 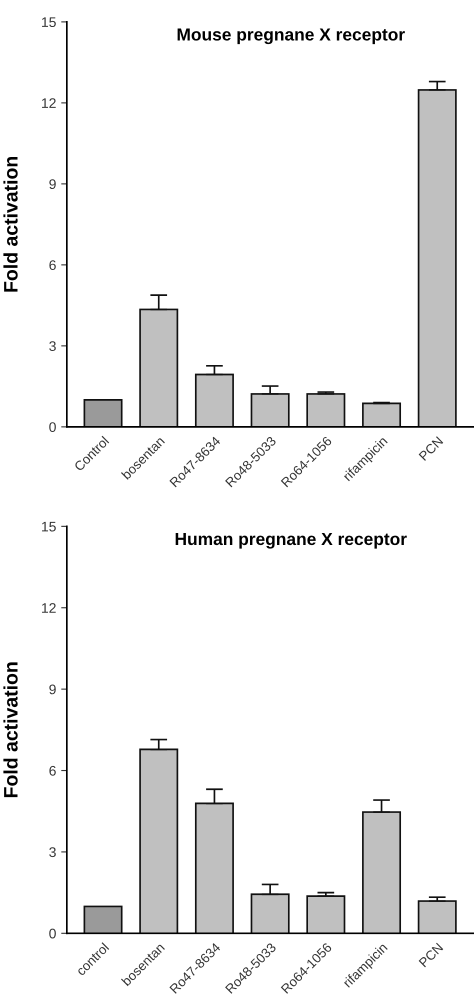 What do you see at coordinates (291, 541) in the screenshot?
I see `chart-title: Human pregnane X receptor` at bounding box center [291, 541].